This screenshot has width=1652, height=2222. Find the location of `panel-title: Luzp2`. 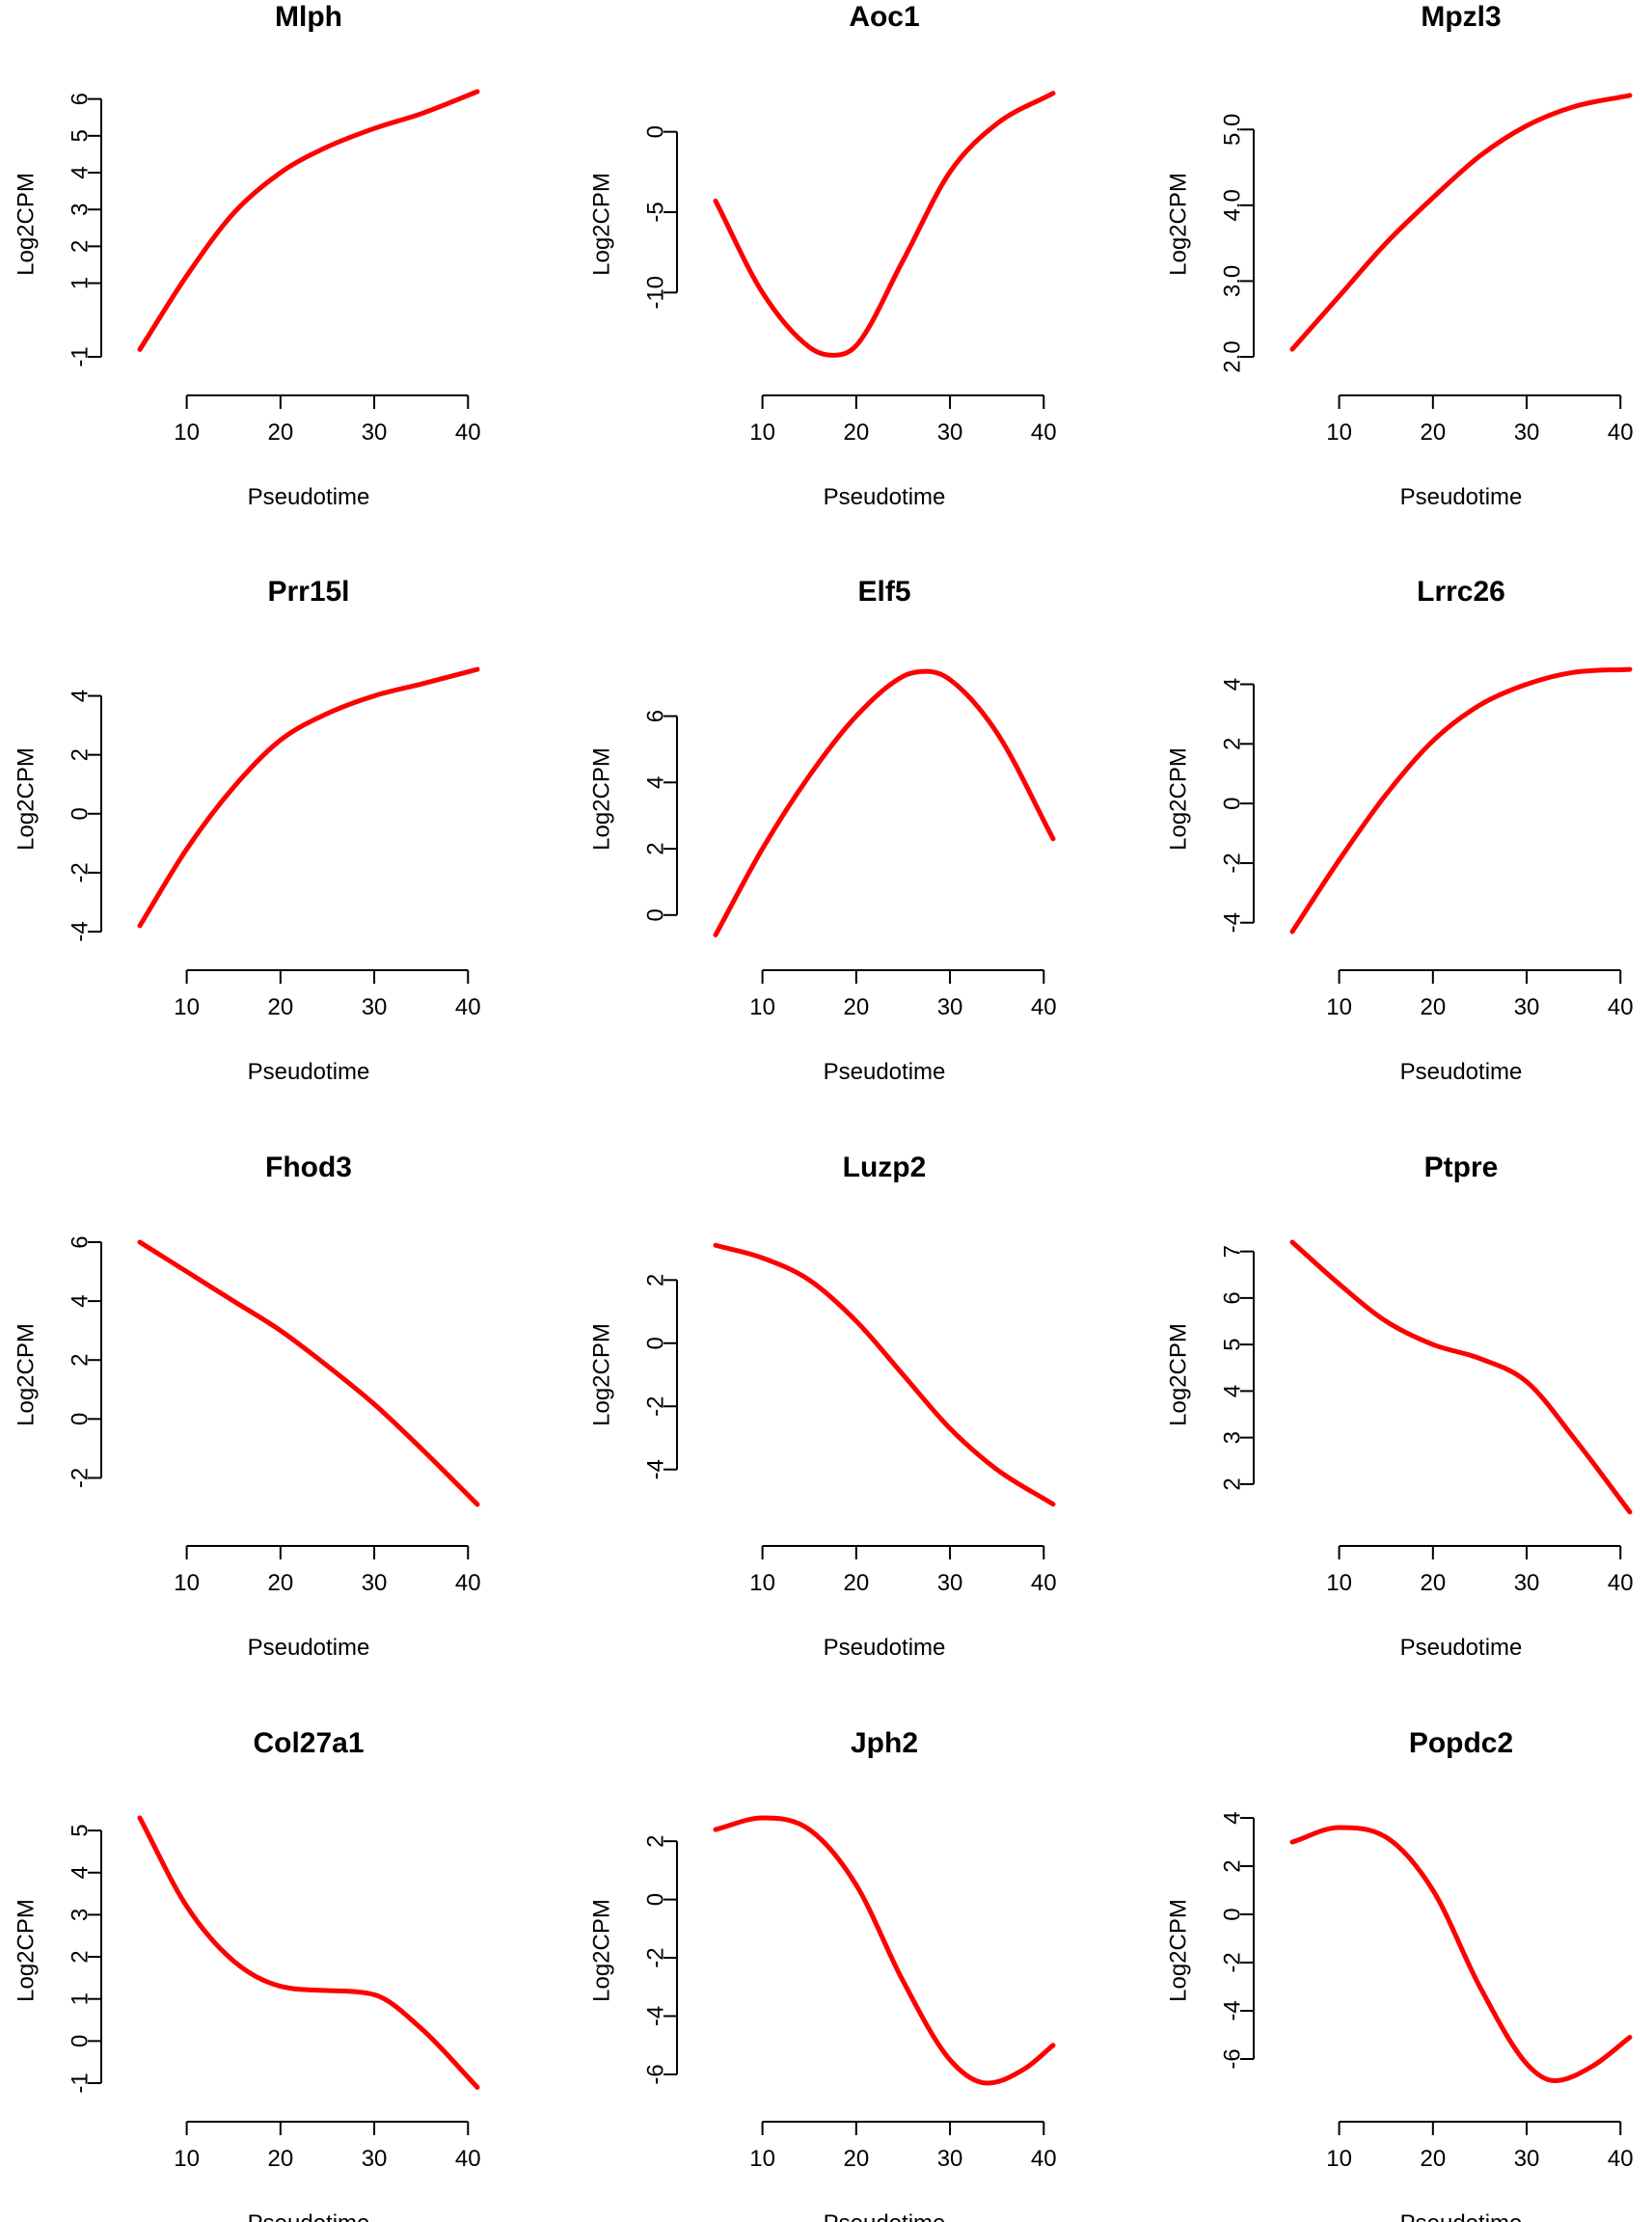

panel-title: Luzp2 is located at coordinates (885, 1167).